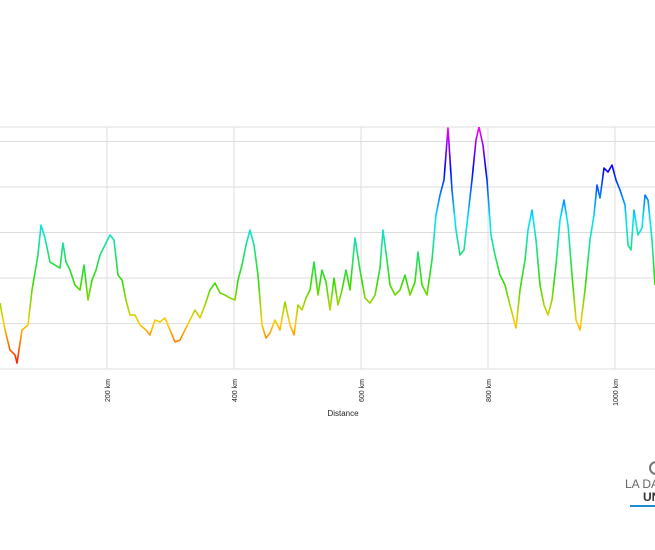 The height and width of the screenshot is (550, 655). Describe the element at coordinates (489, 390) in the screenshot. I see `x-tick-label: 800 km` at that location.